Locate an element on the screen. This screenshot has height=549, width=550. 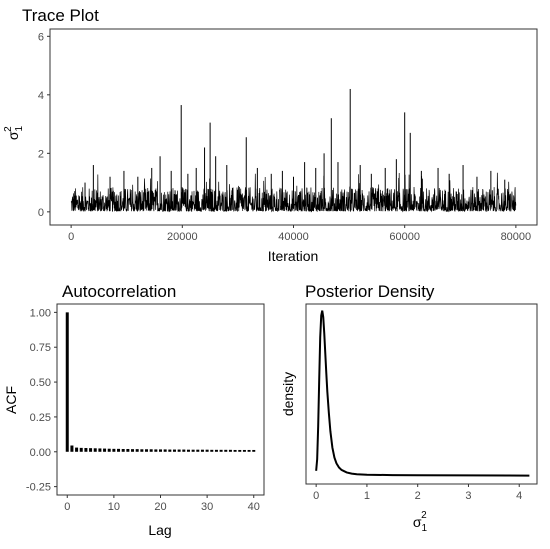
trace-y-ticks: 0 2 4 6 is located at coordinates (44, 125).